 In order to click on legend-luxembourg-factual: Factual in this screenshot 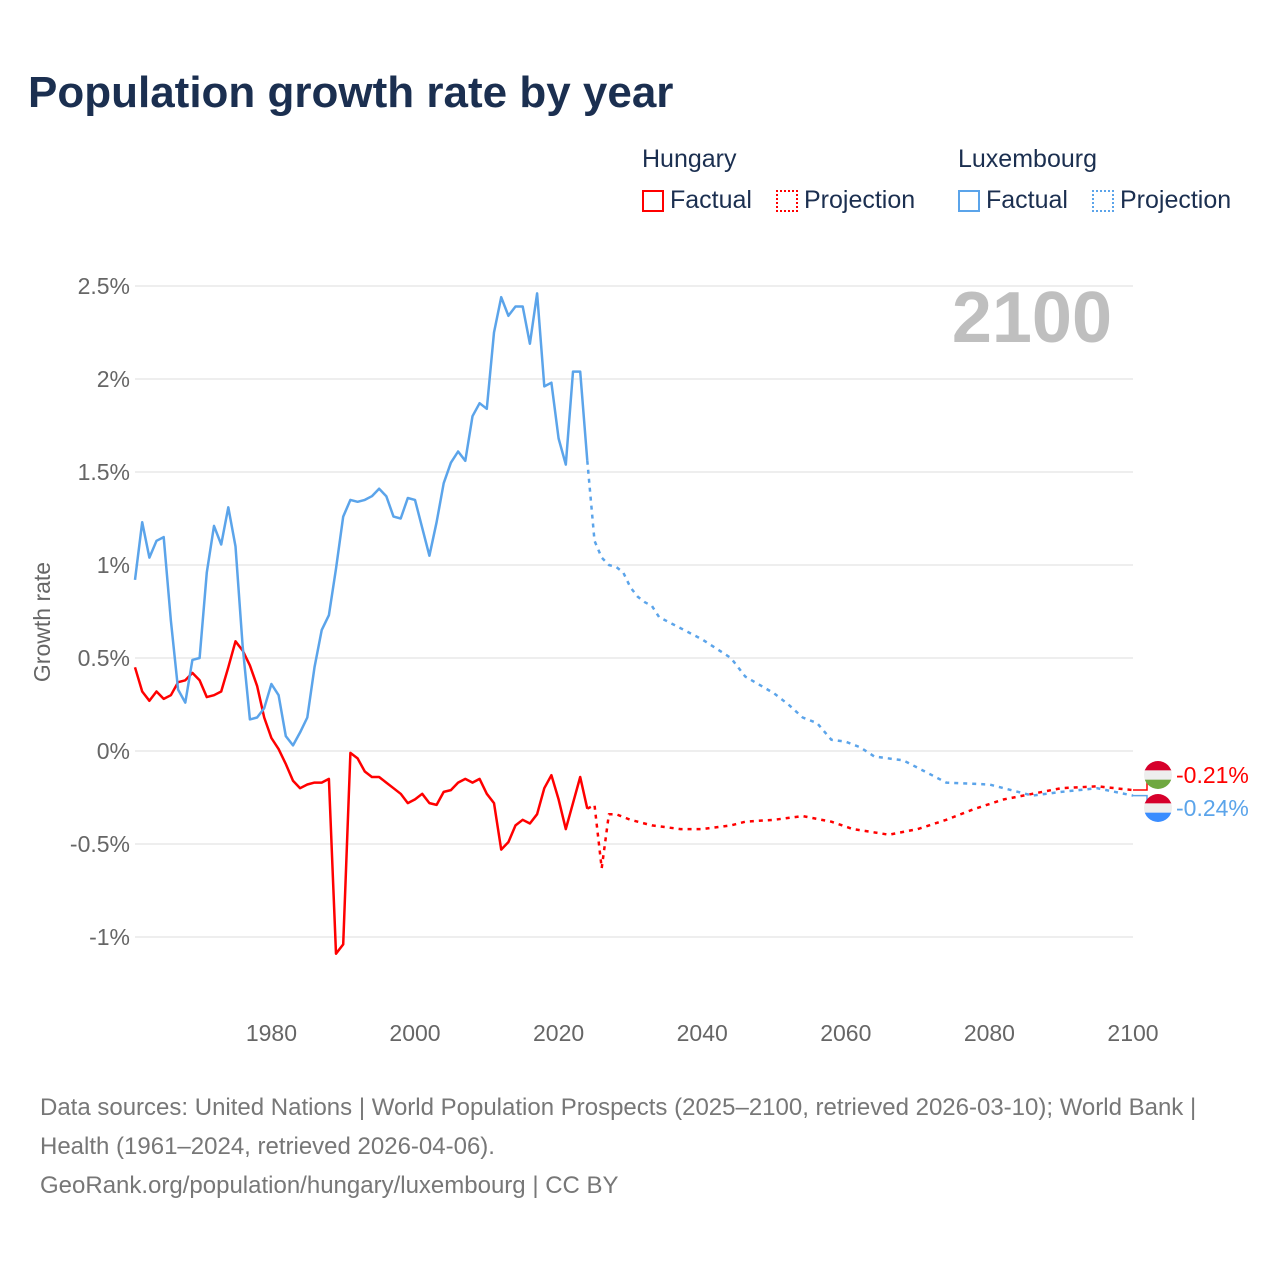, I will do `click(1013, 200)`.